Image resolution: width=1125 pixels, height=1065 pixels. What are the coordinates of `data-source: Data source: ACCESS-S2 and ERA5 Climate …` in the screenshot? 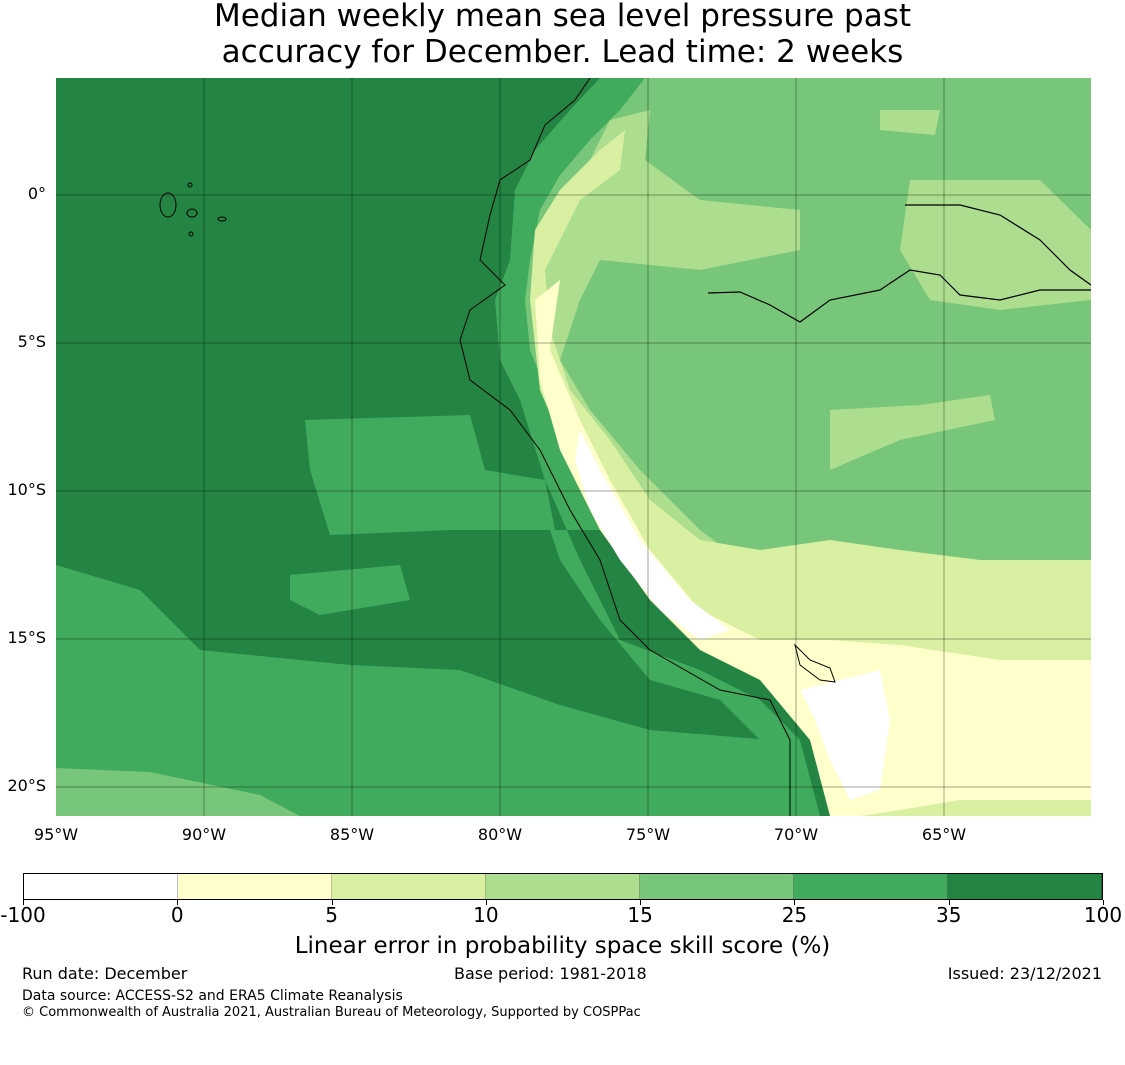 It's located at (212, 996).